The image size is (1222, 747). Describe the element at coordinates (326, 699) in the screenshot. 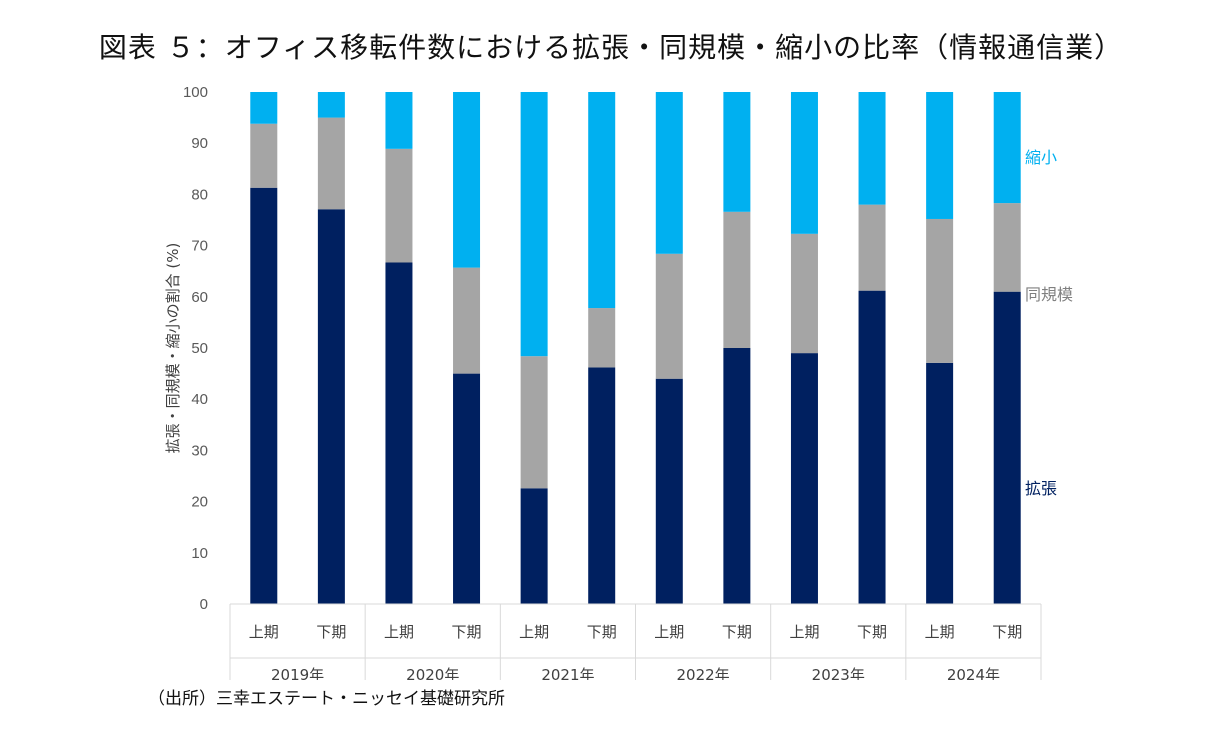

I see `source-note: （出所）三幸エステート・ニッセイ基礎研究所` at that location.